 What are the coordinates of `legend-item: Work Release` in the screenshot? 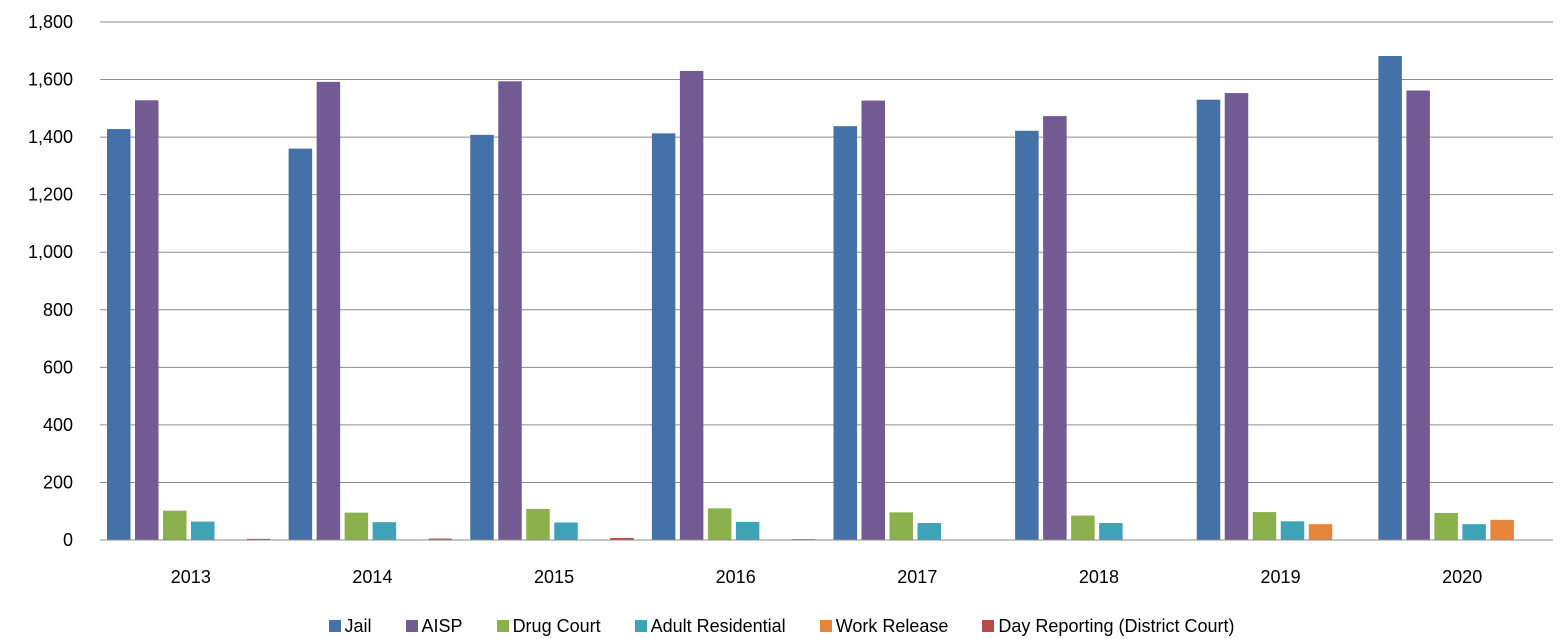 It's located at (884, 626).